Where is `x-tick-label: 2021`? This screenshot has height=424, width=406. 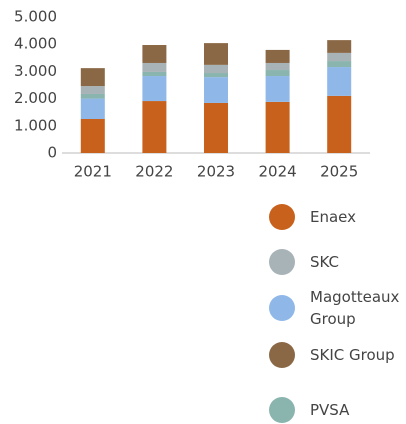
x-tick-label: 2021 is located at coordinates (93, 172).